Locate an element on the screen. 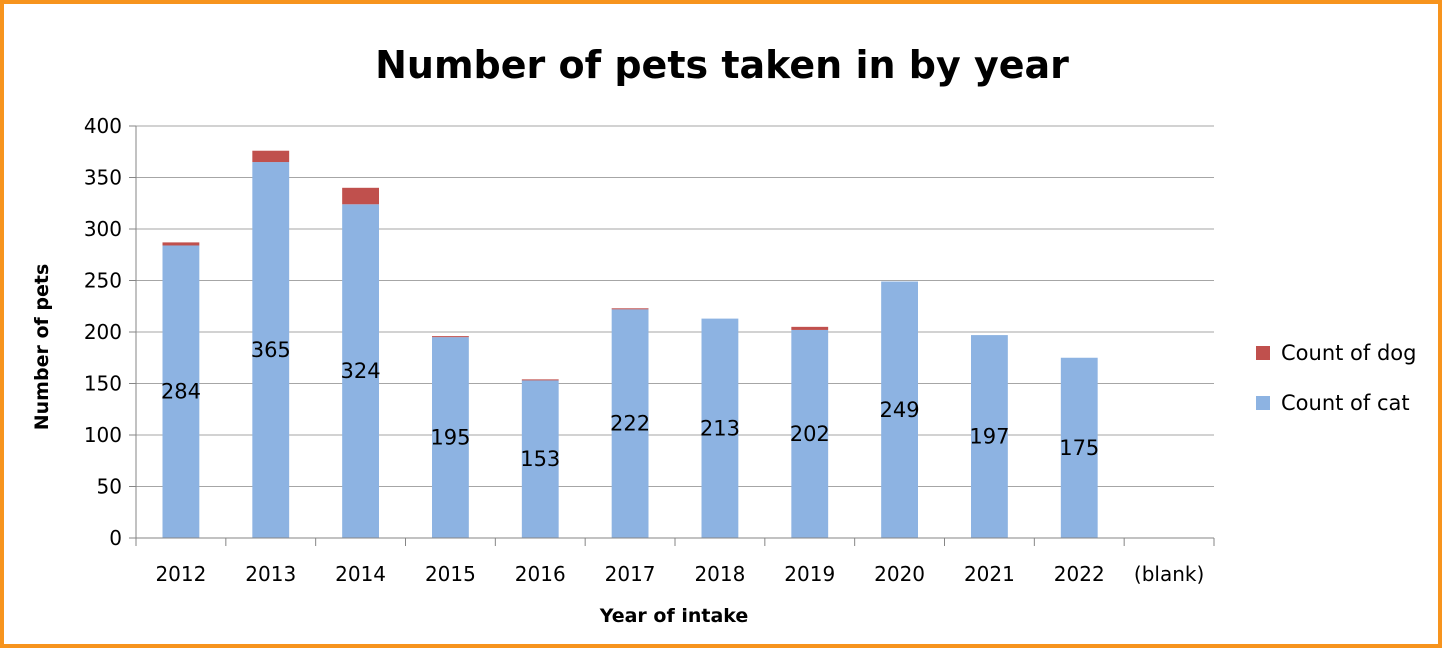  cat-bar-2015 is located at coordinates (450, 437).